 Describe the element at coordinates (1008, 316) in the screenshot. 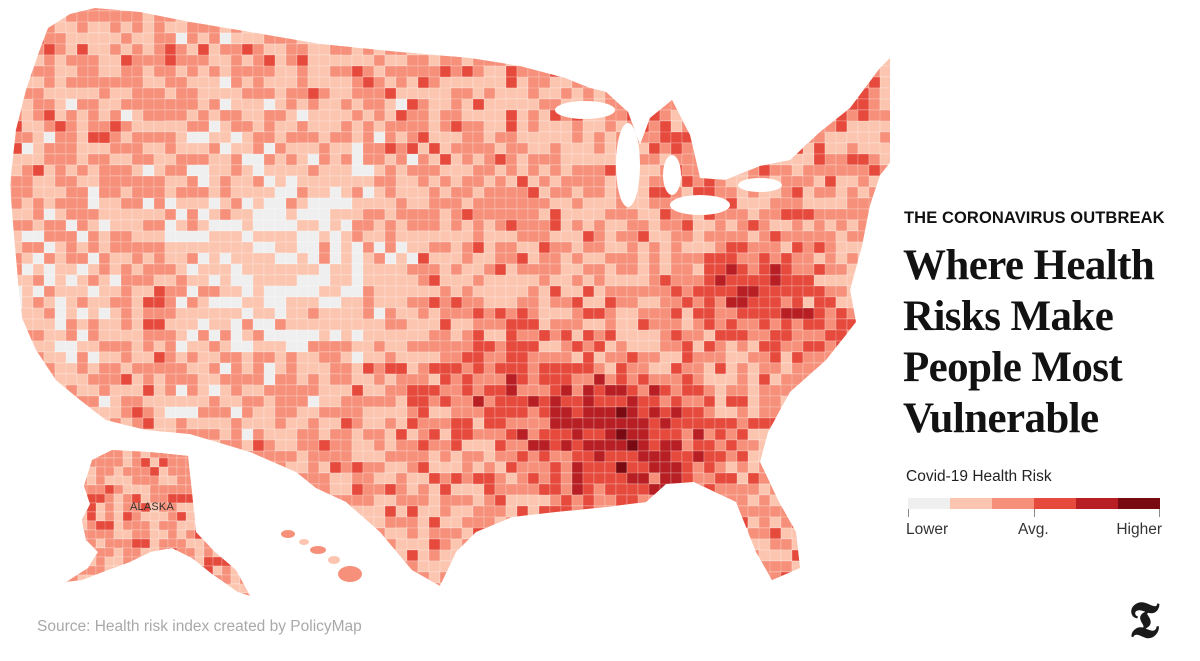

I see `headline-line-2: Risks Make` at that location.